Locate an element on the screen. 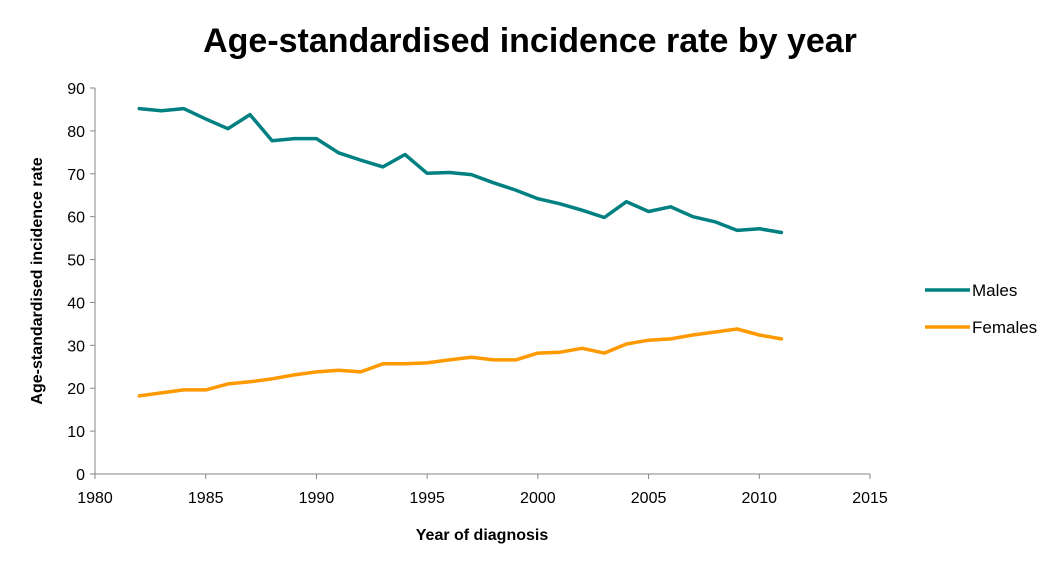 This screenshot has height=572, width=1062. x-tick-label: 1990 is located at coordinates (317, 498).